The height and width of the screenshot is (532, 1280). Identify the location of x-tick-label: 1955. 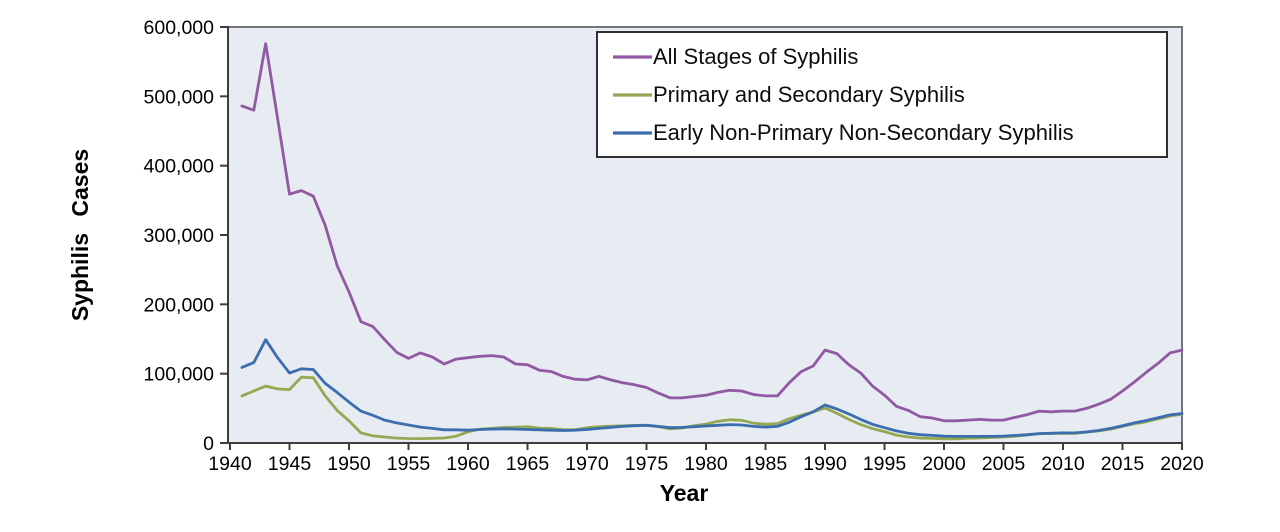
(409, 464).